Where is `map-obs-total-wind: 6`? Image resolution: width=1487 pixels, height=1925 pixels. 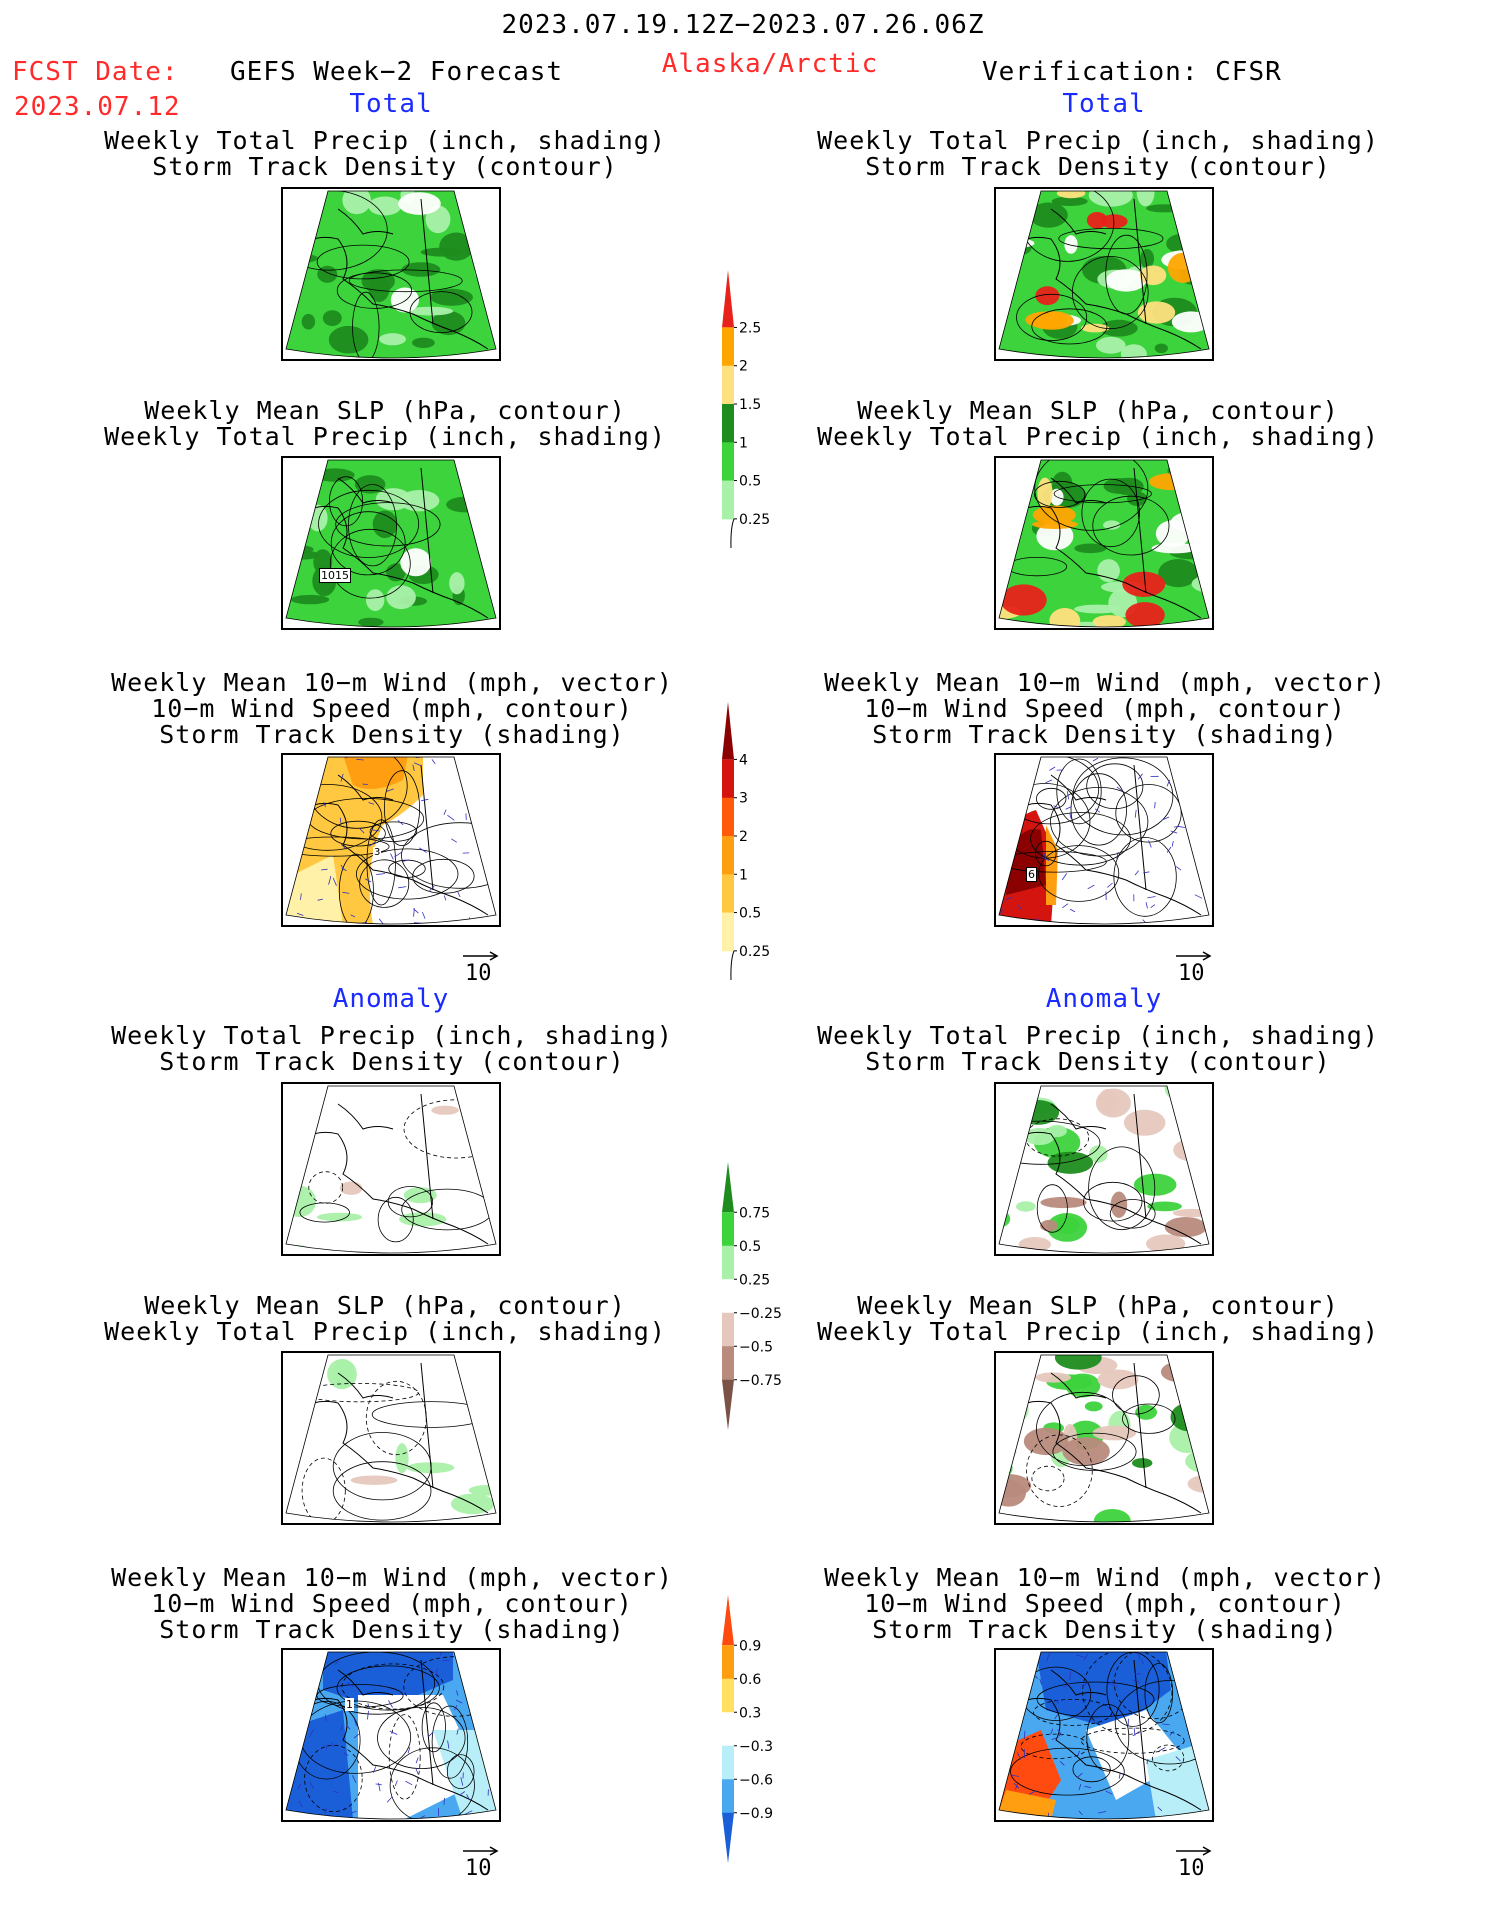
map-obs-total-wind: 6 is located at coordinates (1104, 840).